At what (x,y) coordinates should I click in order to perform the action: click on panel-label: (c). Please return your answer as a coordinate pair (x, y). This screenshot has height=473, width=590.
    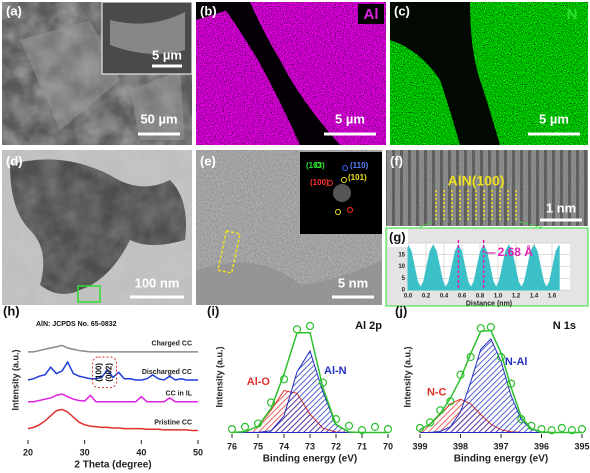
    Looking at the image, I should click on (402, 10).